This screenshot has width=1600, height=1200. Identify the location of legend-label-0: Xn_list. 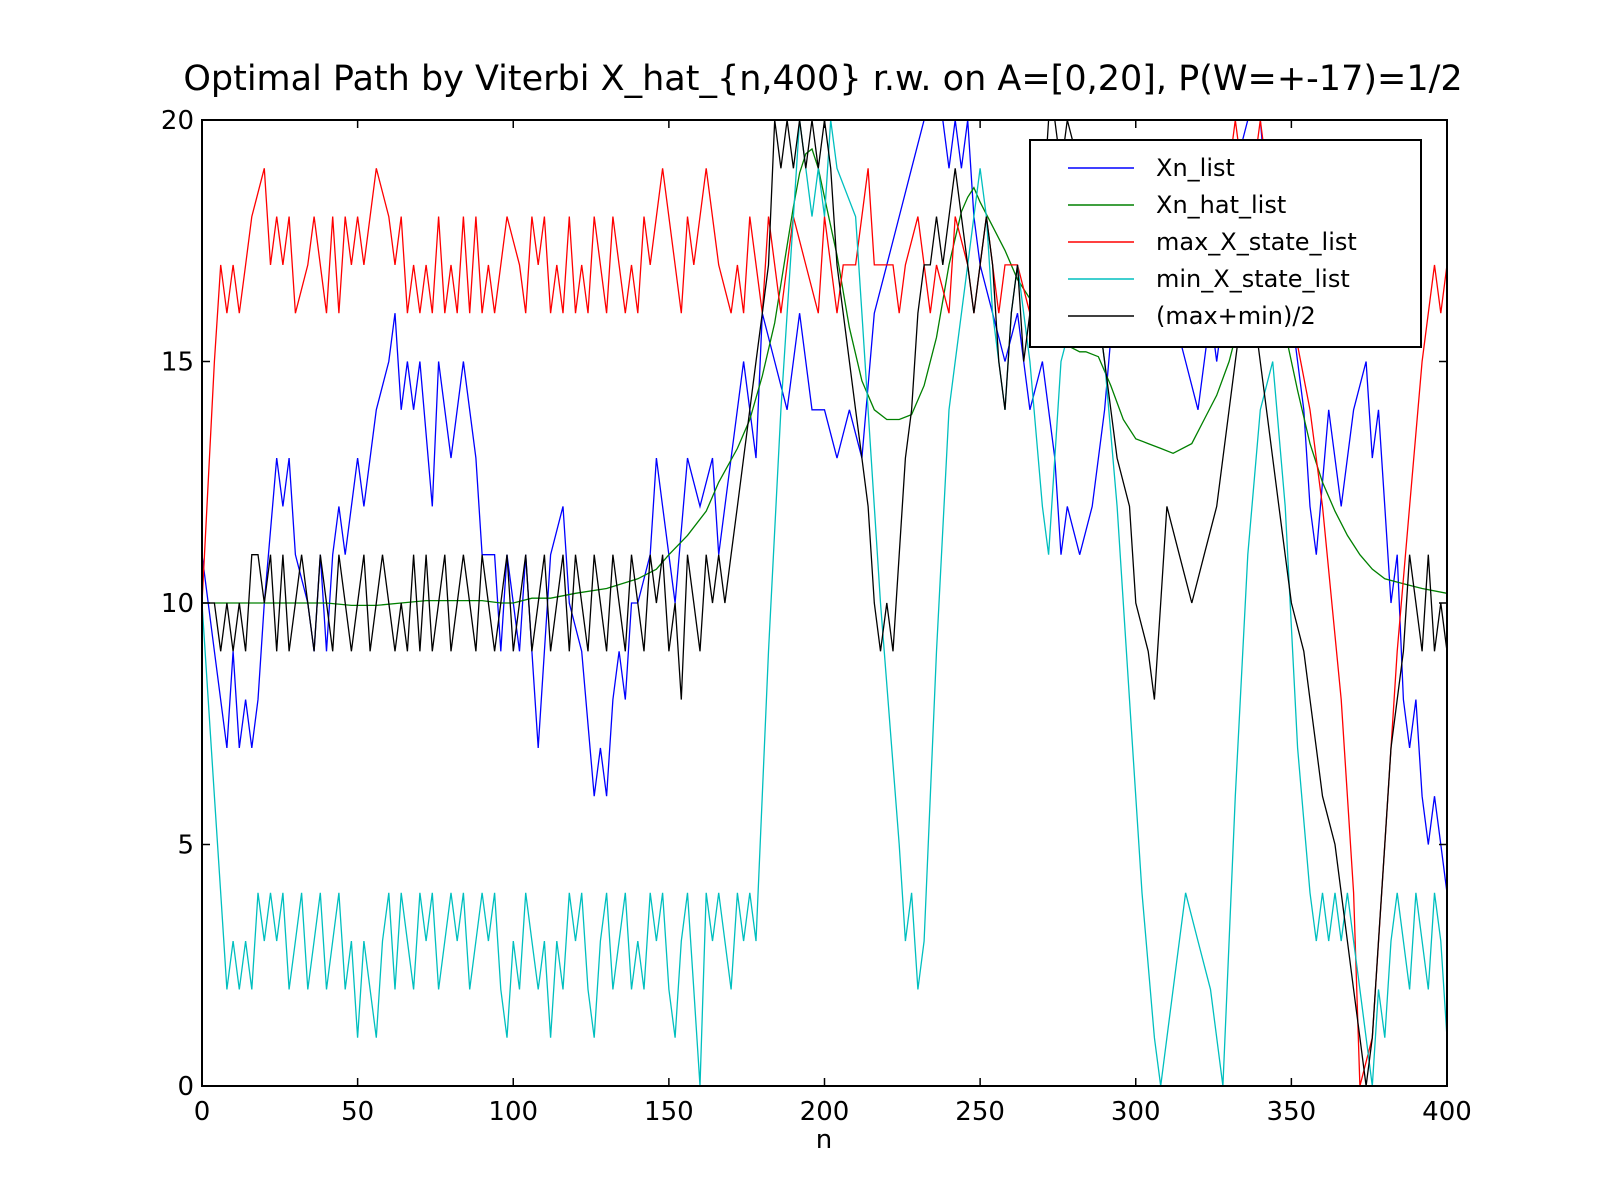
(1195, 168).